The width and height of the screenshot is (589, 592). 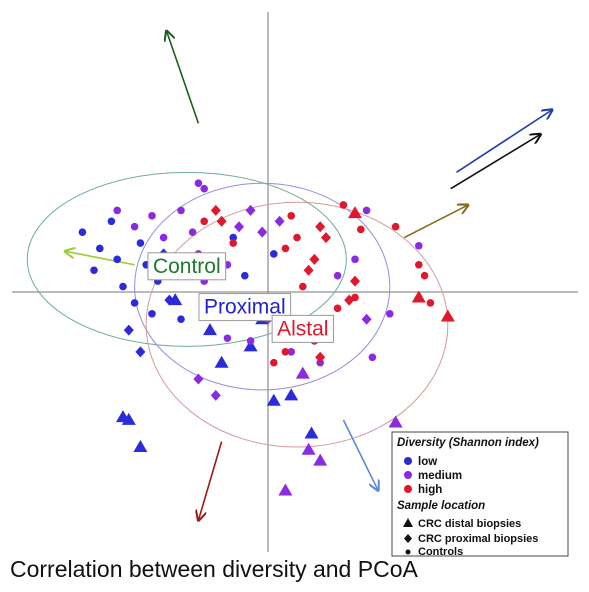 I want to click on group-label-text: Alstal, so click(x=302, y=328).